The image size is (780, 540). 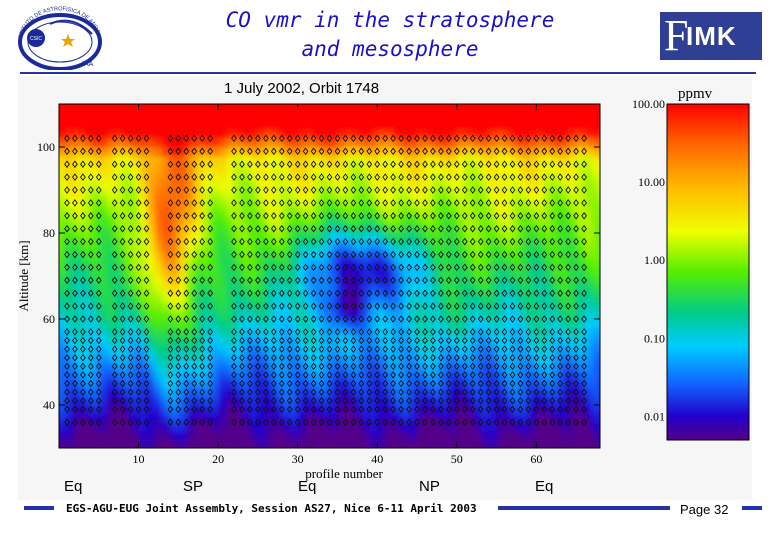 I want to click on footer-rule-left, so click(x=39, y=508).